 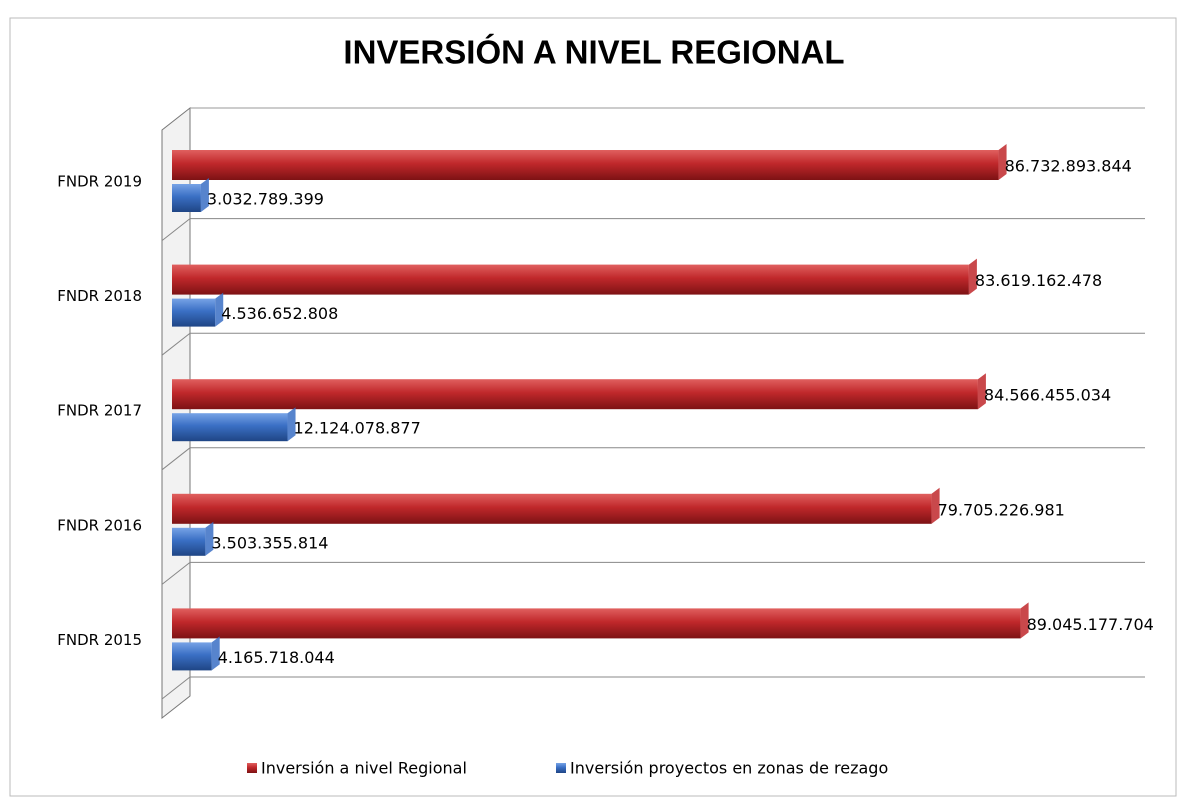 What do you see at coordinates (99, 411) in the screenshot?
I see `y-tick-label: FNDR 2017` at bounding box center [99, 411].